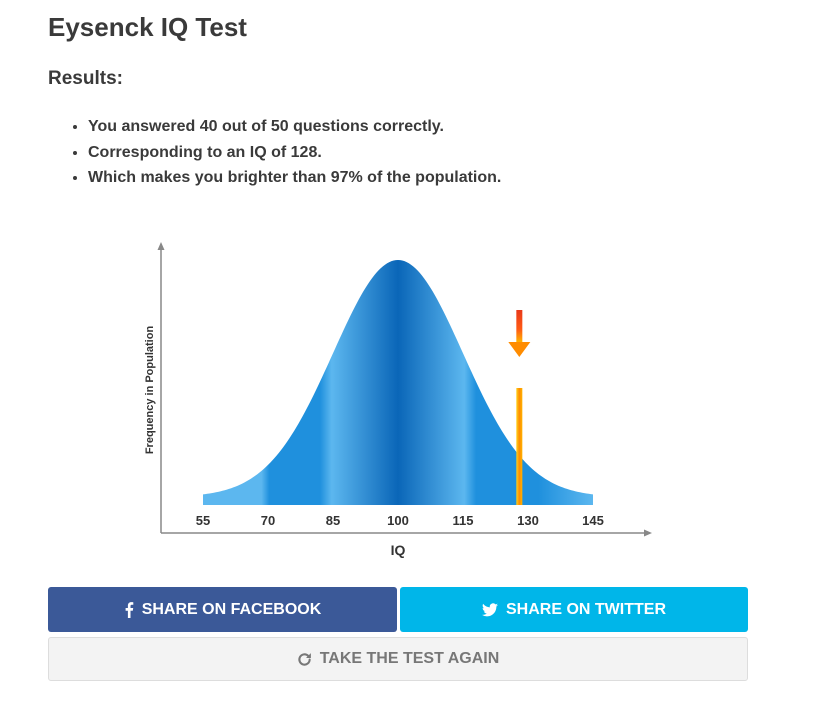  Describe the element at coordinates (304, 659) in the screenshot. I see `refresh-icon` at that location.